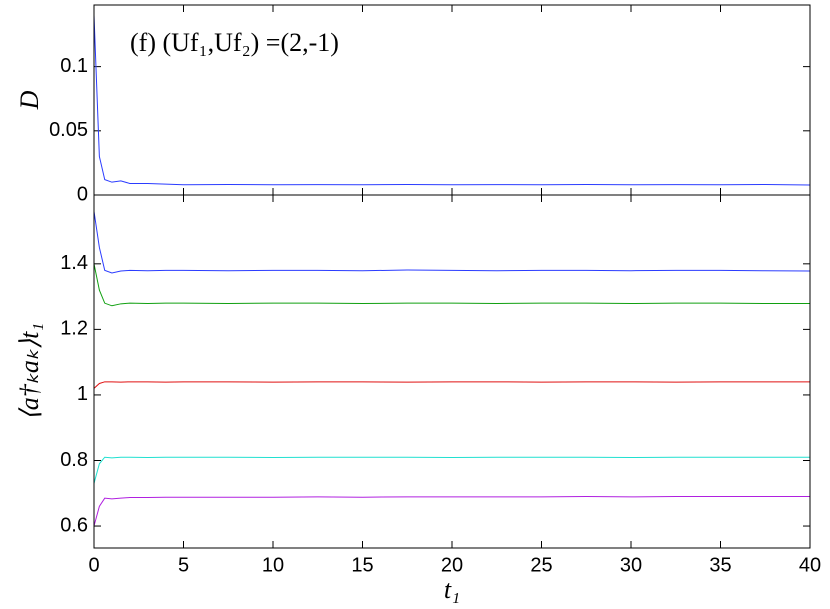 This screenshot has height=609, width=830. Describe the element at coordinates (82, 194) in the screenshot. I see `y-tick-label: 0` at that location.